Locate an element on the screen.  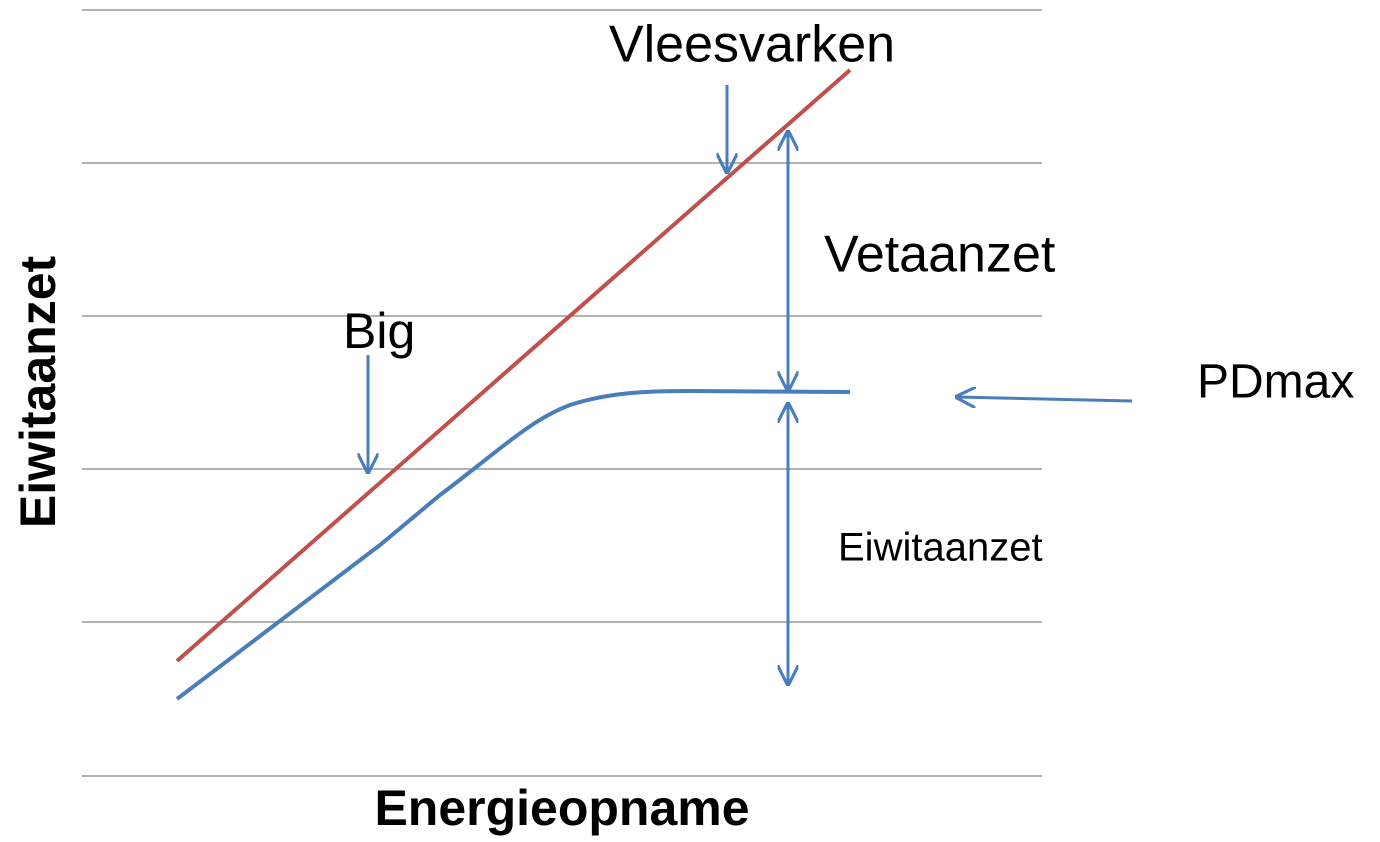
annotation: Big is located at coordinates (379, 331).